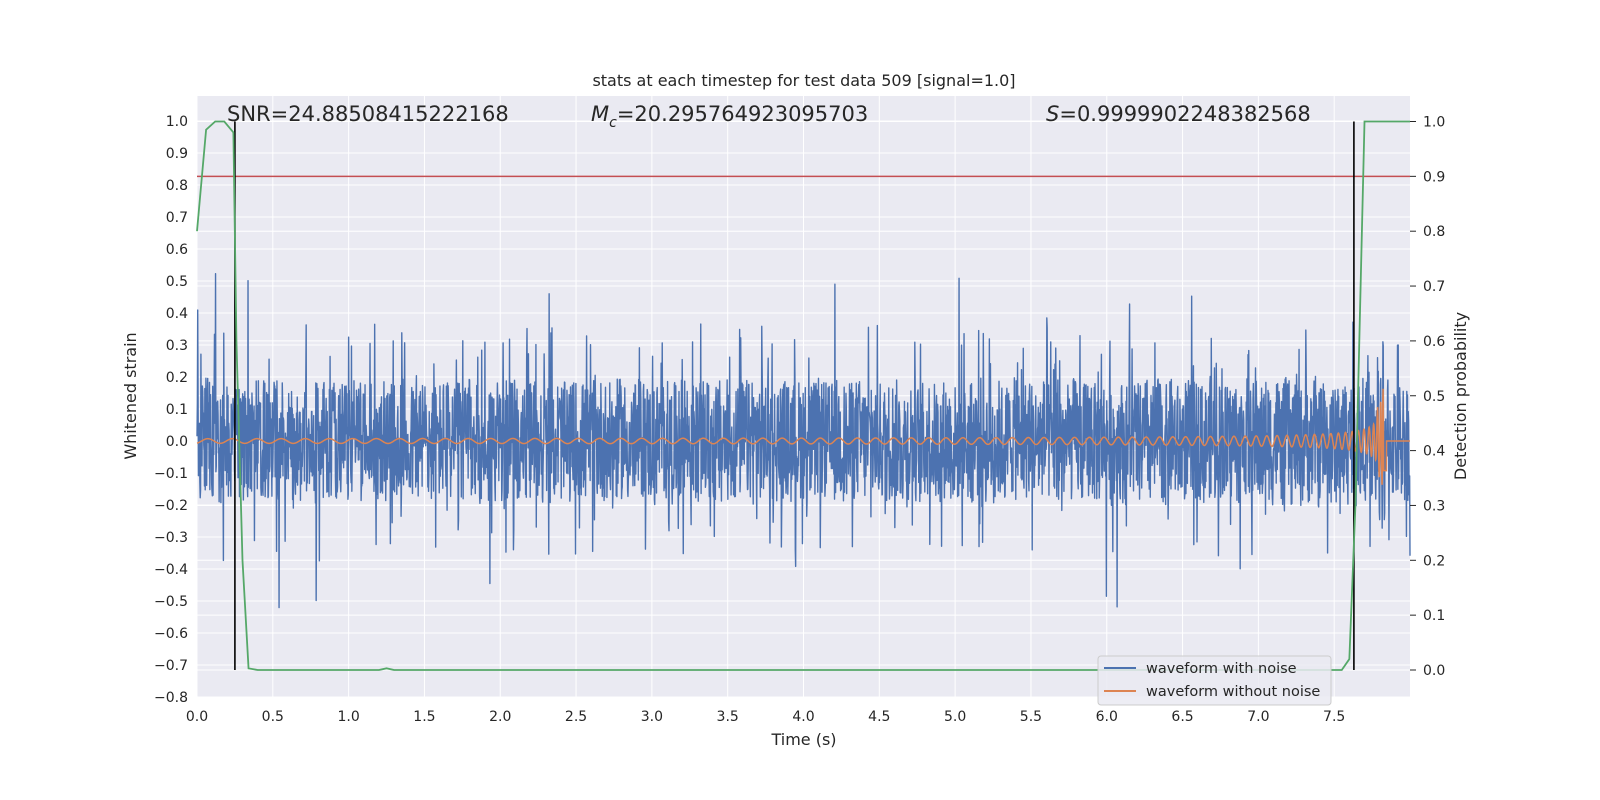 The image size is (1600, 800). I want to click on x-tick-label: 6.0, so click(1107, 717).